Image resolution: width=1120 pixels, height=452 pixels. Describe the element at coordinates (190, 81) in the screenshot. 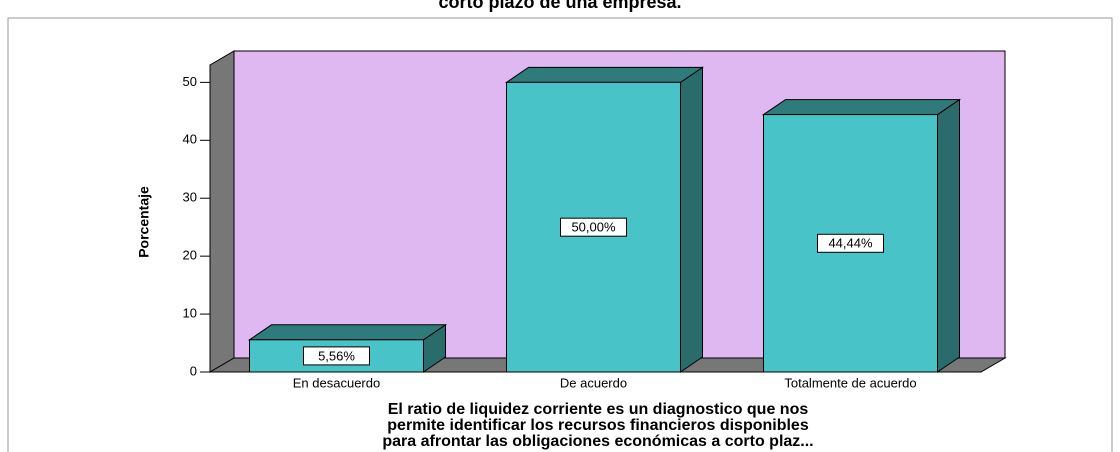

I see `y-tick-label: 50` at that location.